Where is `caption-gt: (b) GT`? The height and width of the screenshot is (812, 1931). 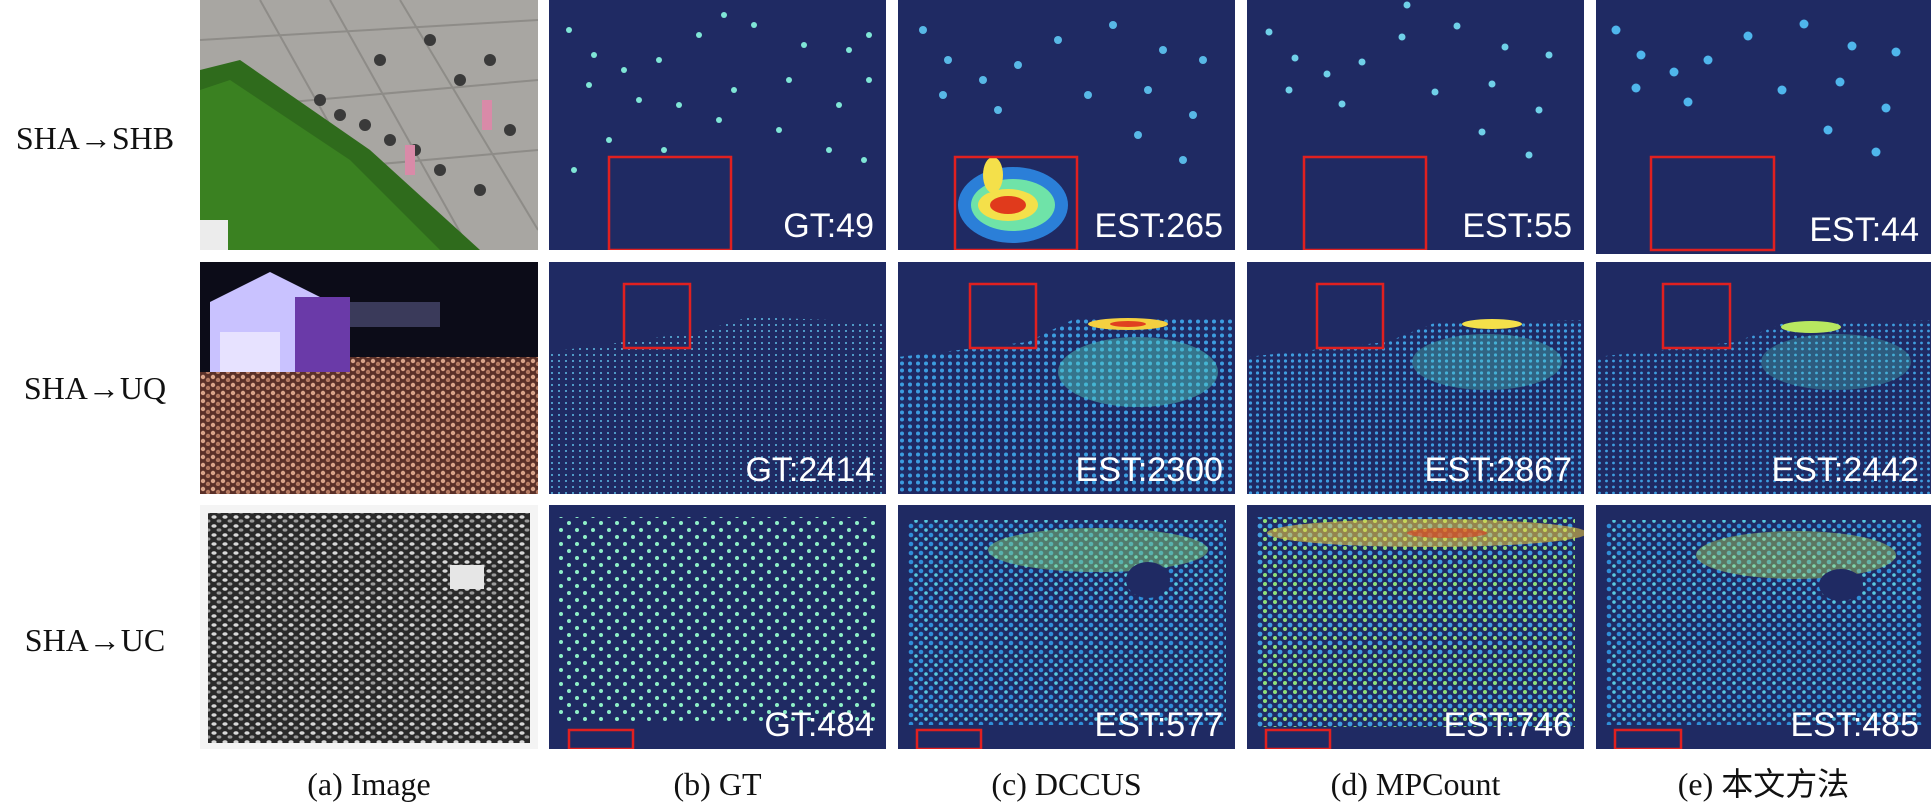 caption-gt: (b) GT is located at coordinates (717, 784).